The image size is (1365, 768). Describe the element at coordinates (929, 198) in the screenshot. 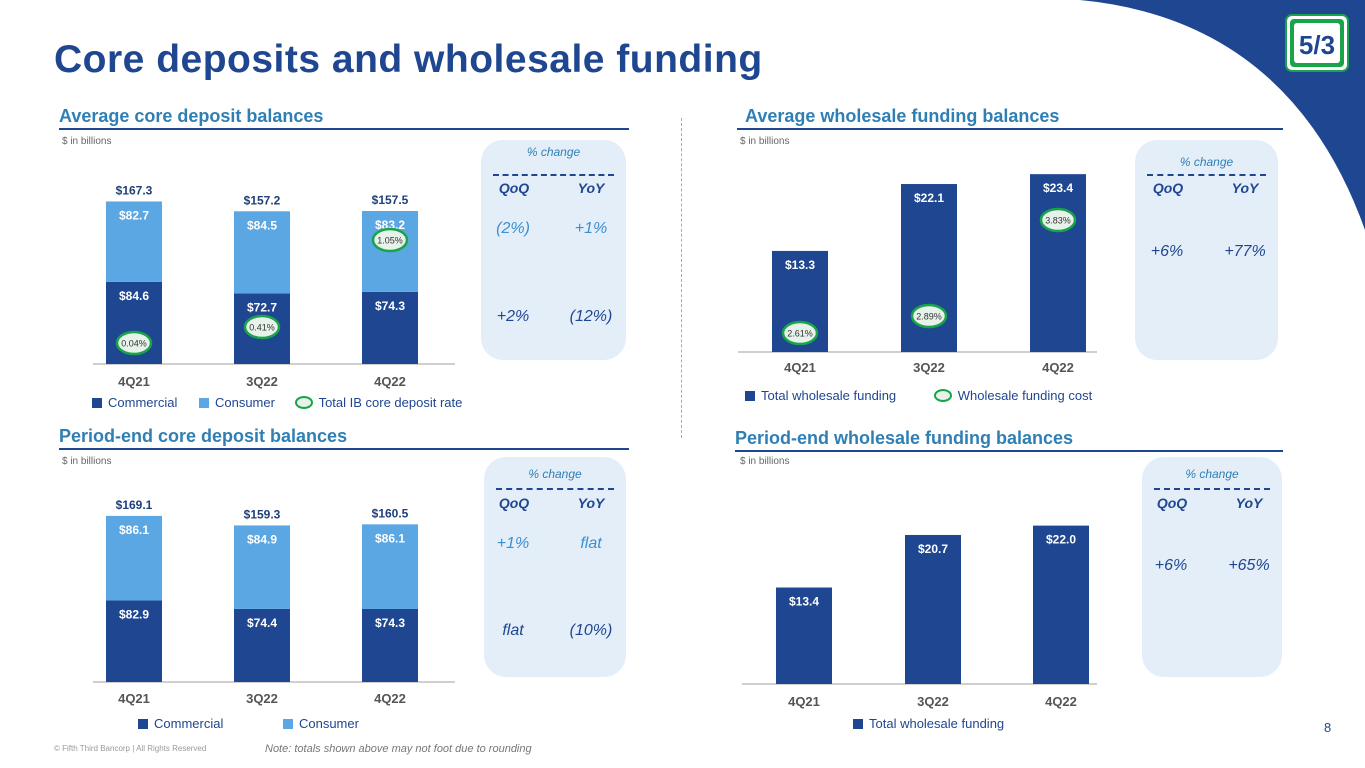

I see `avg_wholesale-bar-label: $22.1` at that location.